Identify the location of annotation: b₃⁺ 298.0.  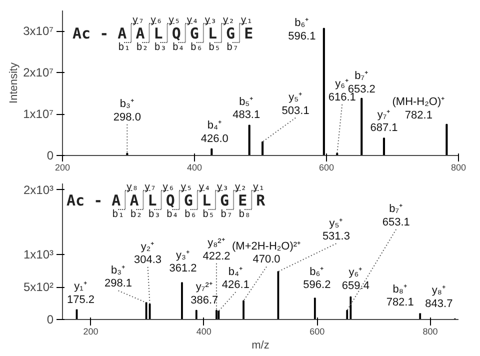
(127, 111).